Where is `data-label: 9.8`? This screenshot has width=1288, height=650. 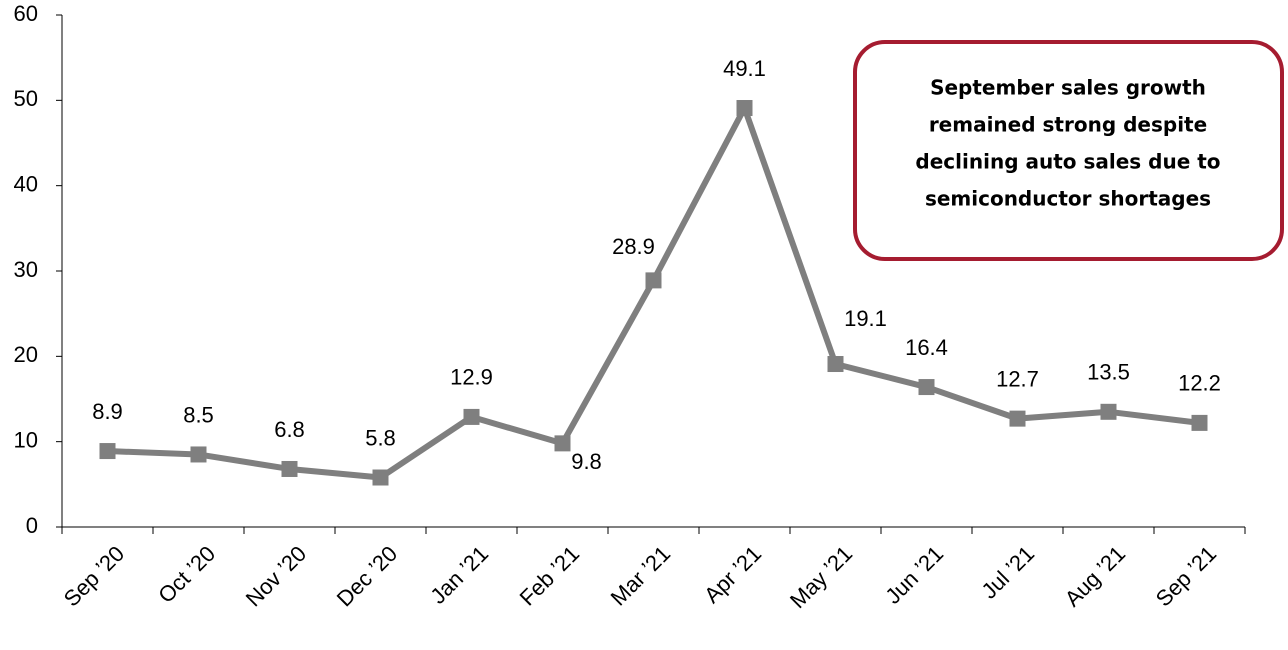
data-label: 9.8 is located at coordinates (586, 461).